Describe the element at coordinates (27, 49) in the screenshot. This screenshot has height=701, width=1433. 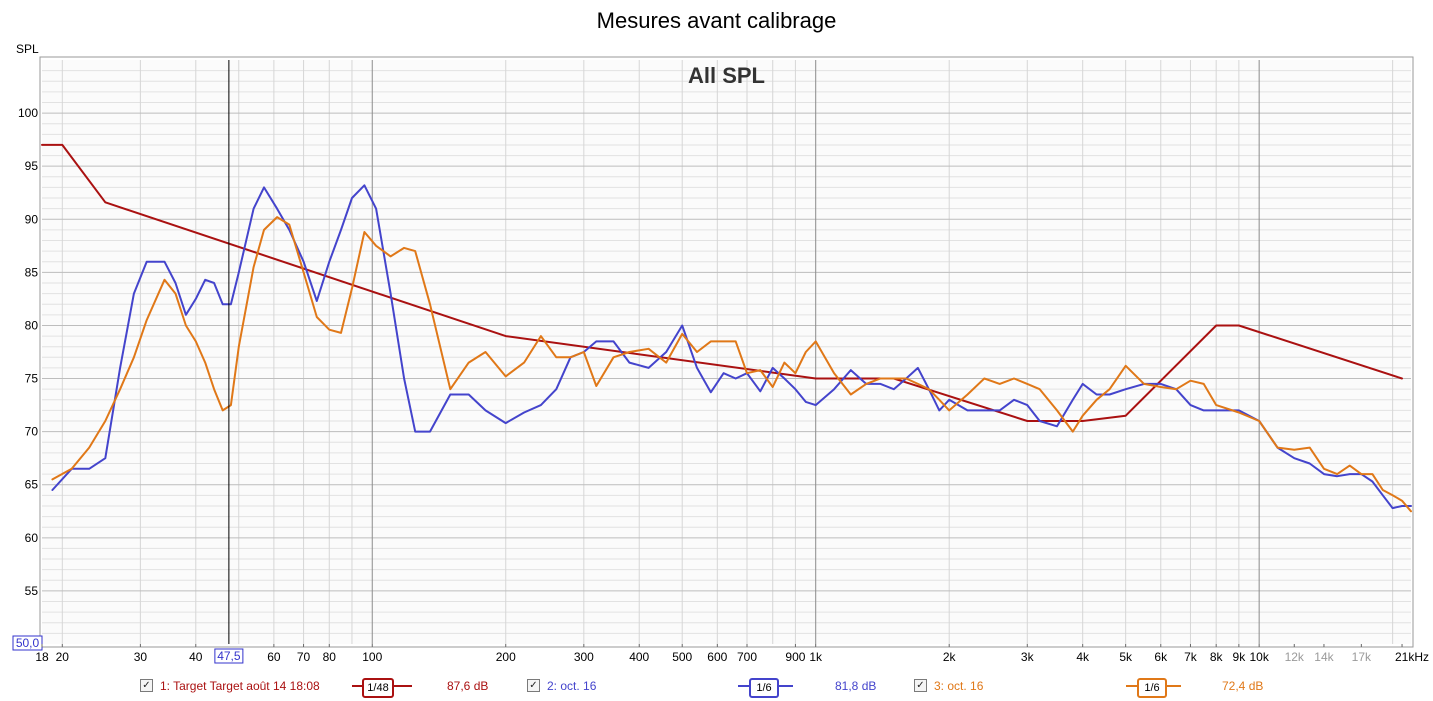
I see `y-axis-label: SPL` at that location.